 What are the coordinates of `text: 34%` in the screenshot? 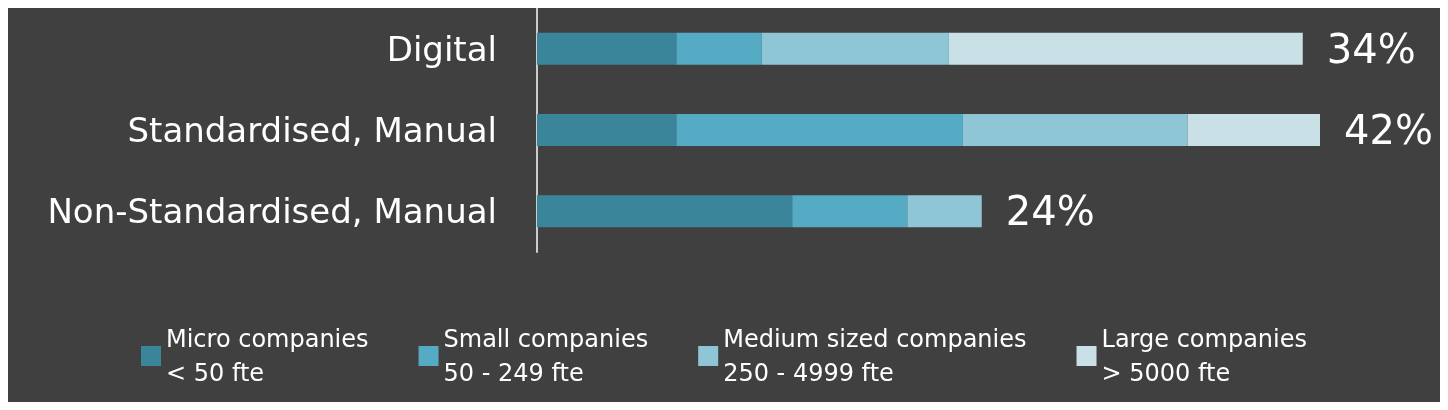 It's located at (1371, 48).